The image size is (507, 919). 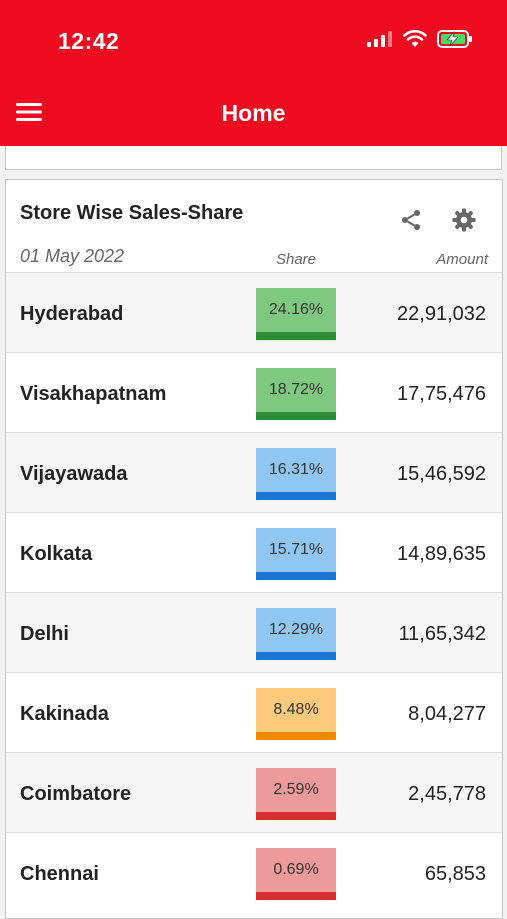 What do you see at coordinates (441, 314) in the screenshot?
I see `sales-amount: 22,91,032` at bounding box center [441, 314].